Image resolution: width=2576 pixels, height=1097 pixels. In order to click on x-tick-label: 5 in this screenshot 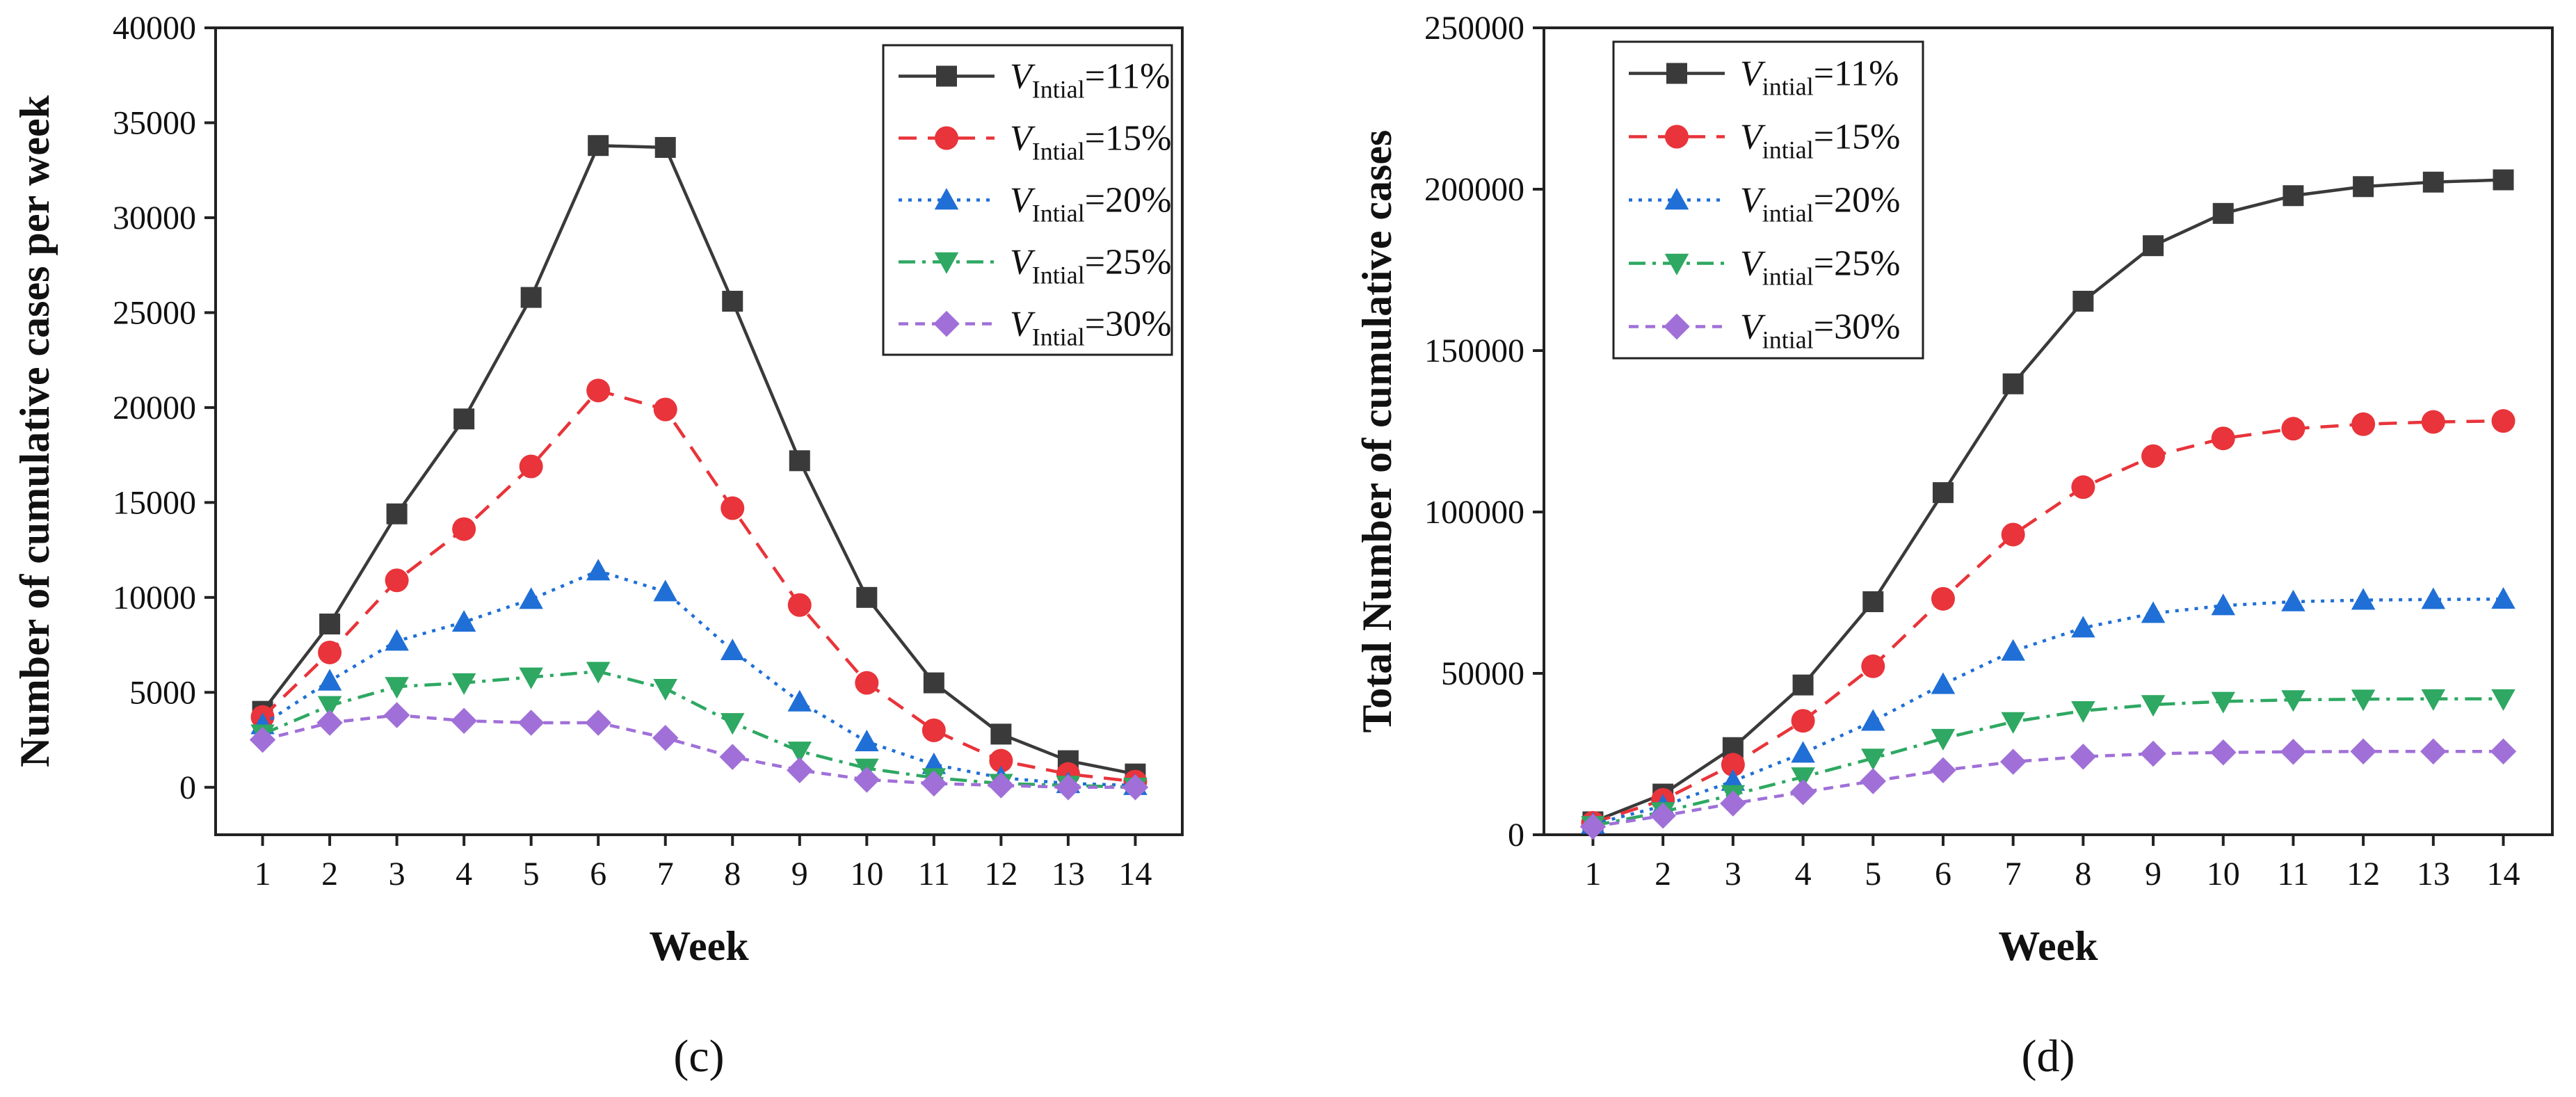, I will do `click(1873, 874)`.